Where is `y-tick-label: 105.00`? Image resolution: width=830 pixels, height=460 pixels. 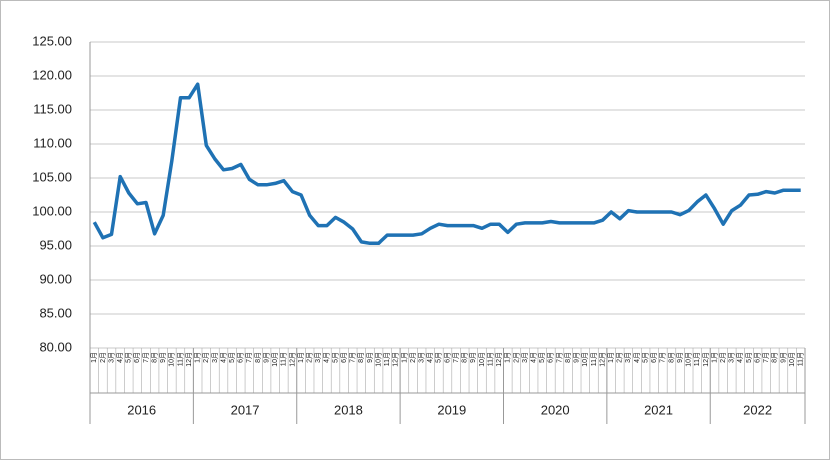 y-tick-label: 105.00 is located at coordinates (52, 176).